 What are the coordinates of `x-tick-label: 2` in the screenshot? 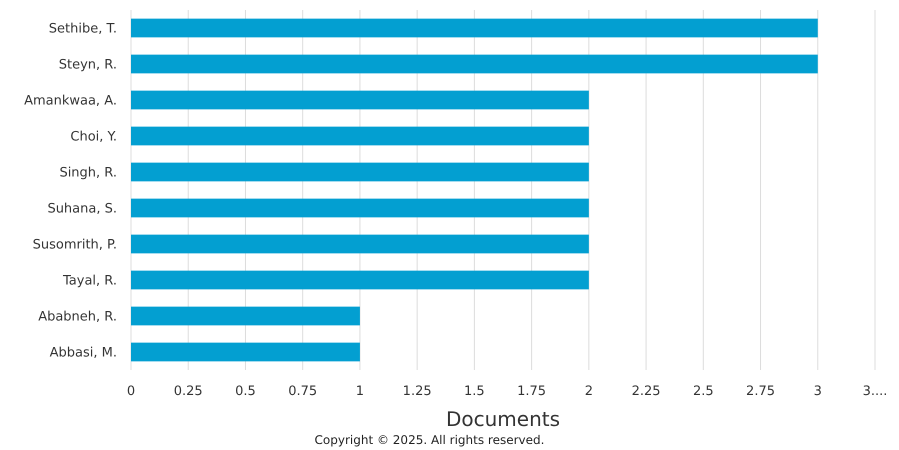 It's located at (588, 391).